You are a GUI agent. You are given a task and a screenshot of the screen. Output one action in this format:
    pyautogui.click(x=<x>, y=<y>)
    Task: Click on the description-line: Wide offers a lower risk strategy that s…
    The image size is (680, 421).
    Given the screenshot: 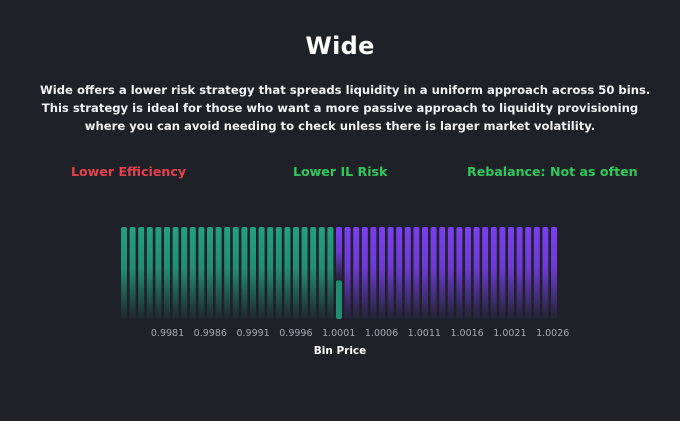 What is the action you would take?
    pyautogui.click(x=345, y=90)
    